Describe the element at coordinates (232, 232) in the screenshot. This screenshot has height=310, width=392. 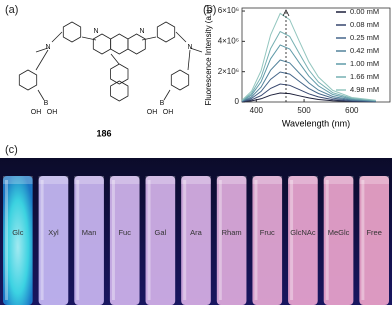
I see `vial-label: Rham` at that location.